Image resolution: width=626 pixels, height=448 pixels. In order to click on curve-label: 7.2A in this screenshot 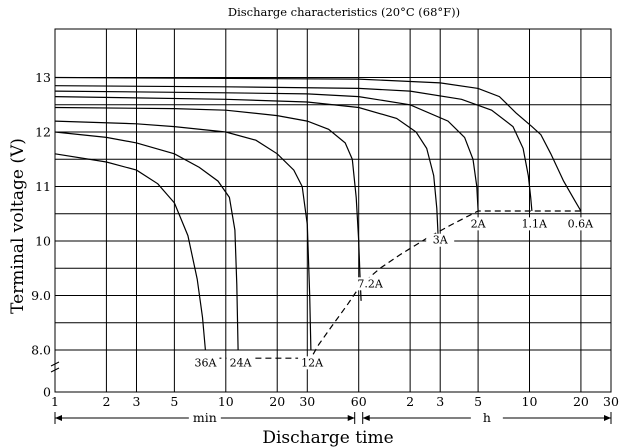, I will do `click(370, 283)`.